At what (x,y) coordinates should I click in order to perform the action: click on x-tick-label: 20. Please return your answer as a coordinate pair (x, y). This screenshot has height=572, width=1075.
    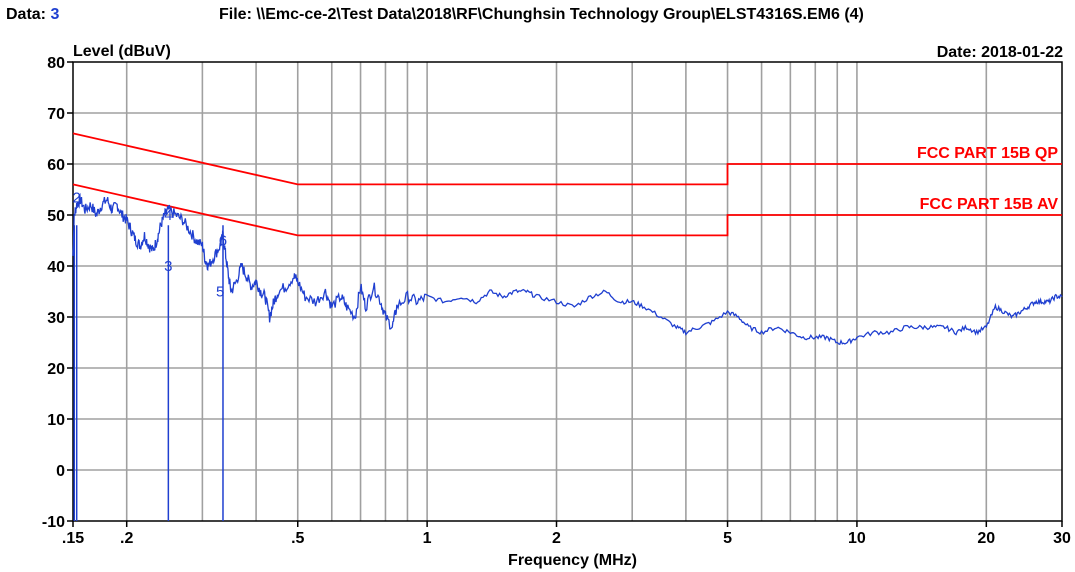
    Looking at the image, I should click on (986, 538).